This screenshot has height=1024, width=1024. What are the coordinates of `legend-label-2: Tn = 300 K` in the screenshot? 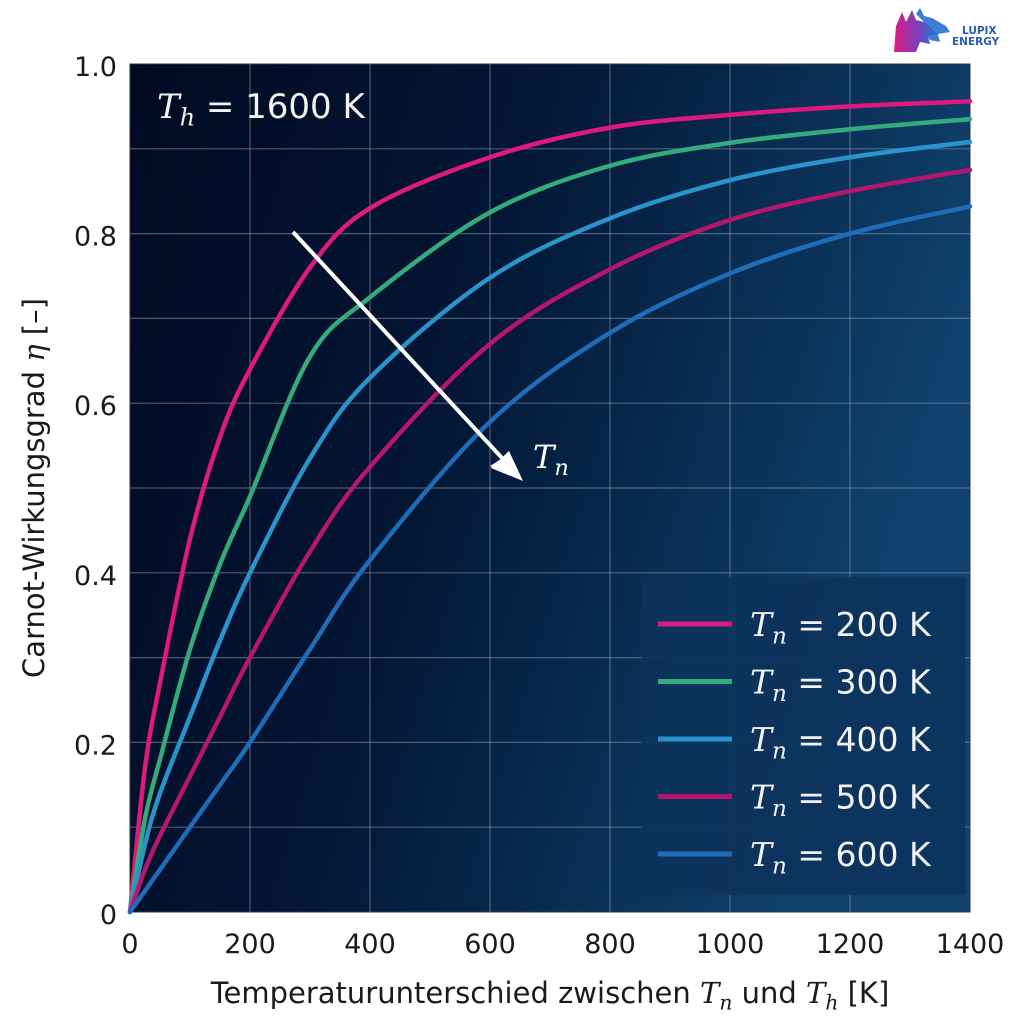 It's located at (841, 685).